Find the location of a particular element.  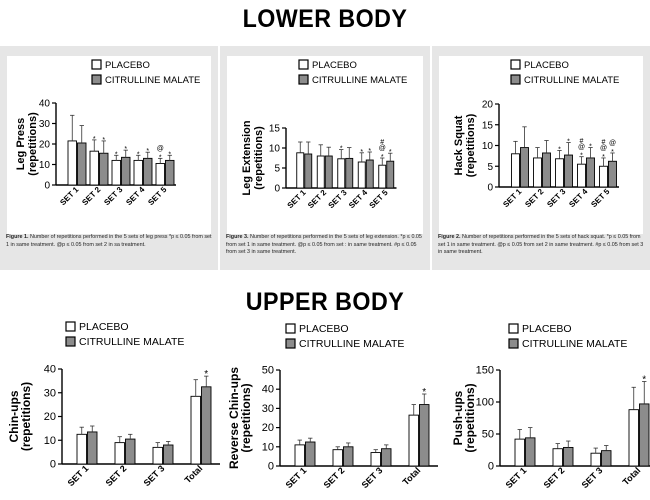

legend-label-placebo: PLACEBO is located at coordinates (547, 329).